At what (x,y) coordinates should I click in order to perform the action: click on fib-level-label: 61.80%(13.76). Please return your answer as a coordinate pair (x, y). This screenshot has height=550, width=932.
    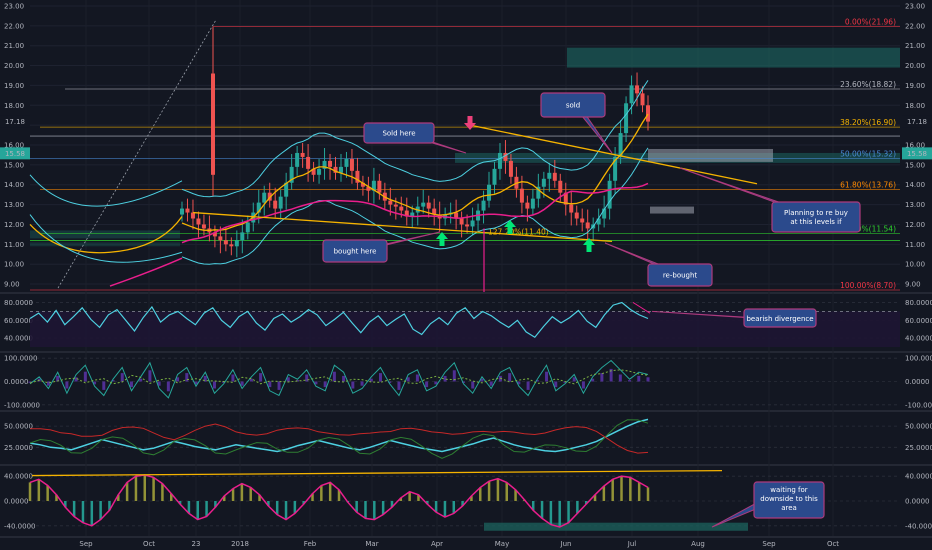
    Looking at the image, I should click on (868, 185).